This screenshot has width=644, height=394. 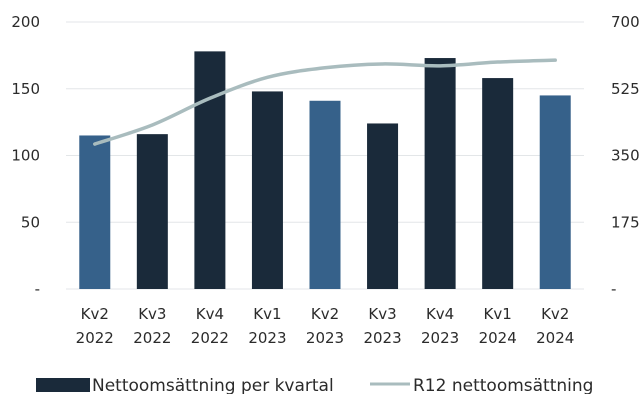 I want to click on left-tick-label: -, so click(x=37, y=289).